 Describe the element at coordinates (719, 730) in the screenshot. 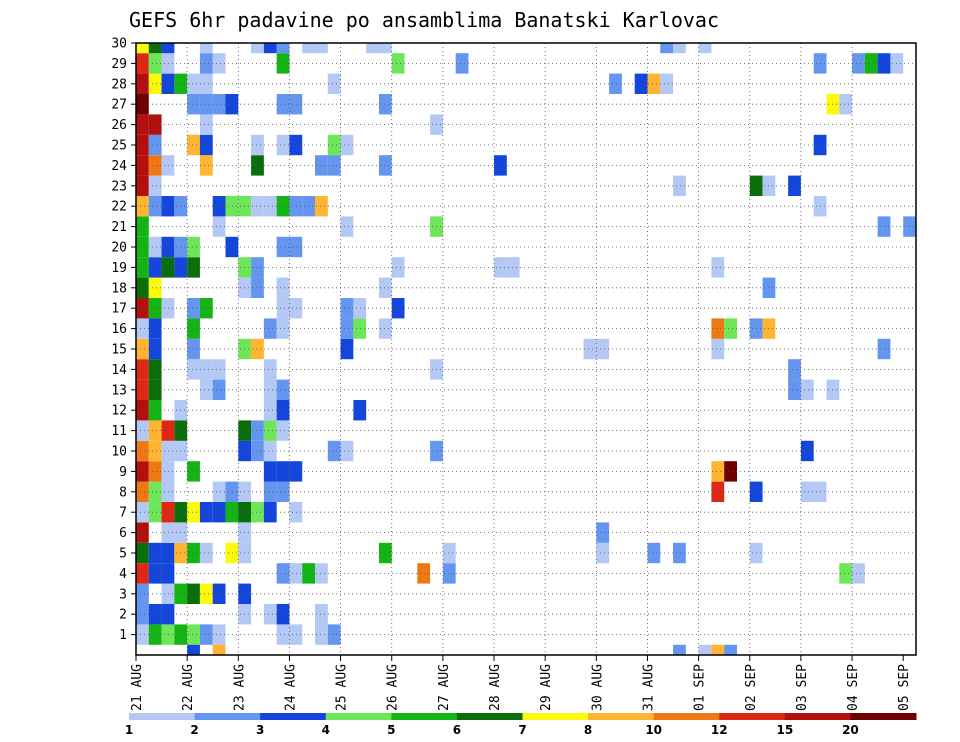

I see `colorbar-tick-label: 12` at that location.